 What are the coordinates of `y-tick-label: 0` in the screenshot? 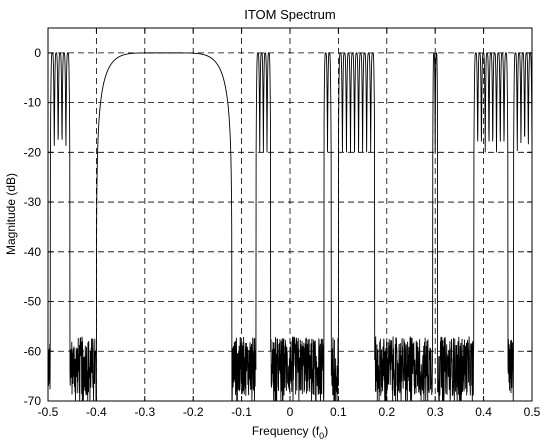 It's located at (37, 53).